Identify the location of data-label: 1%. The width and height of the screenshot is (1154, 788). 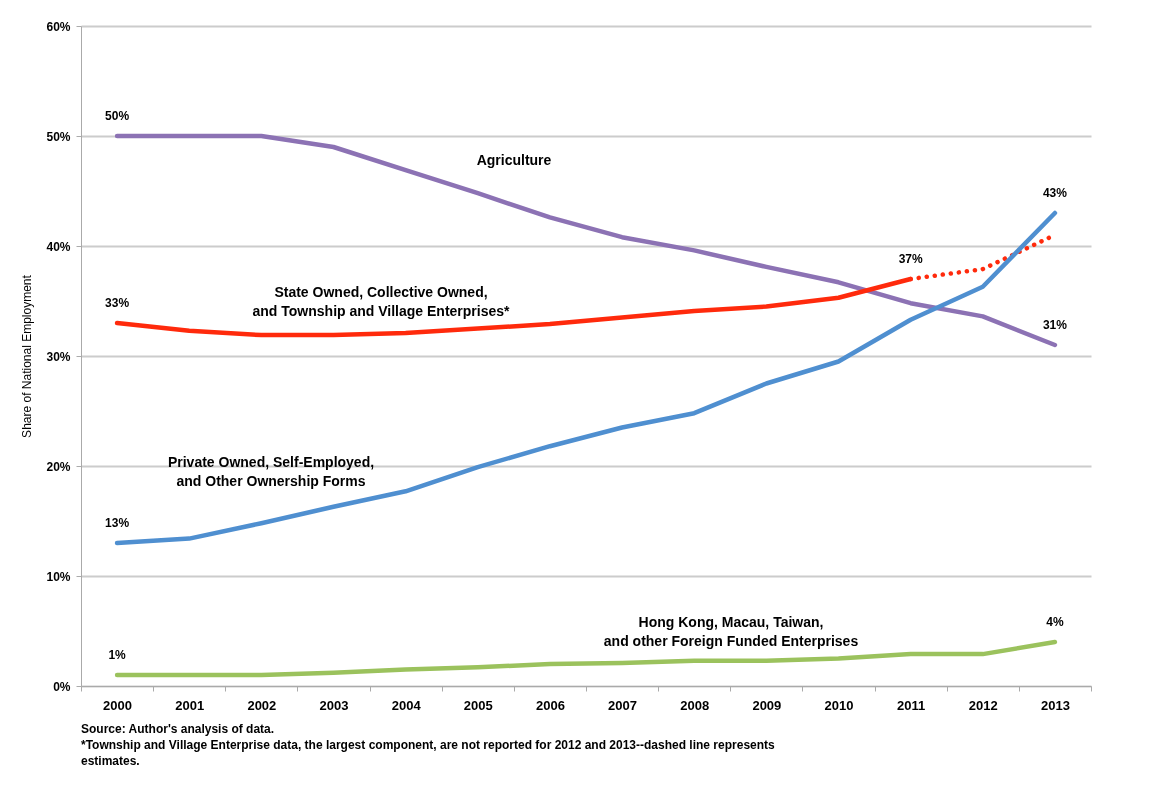
(117, 655).